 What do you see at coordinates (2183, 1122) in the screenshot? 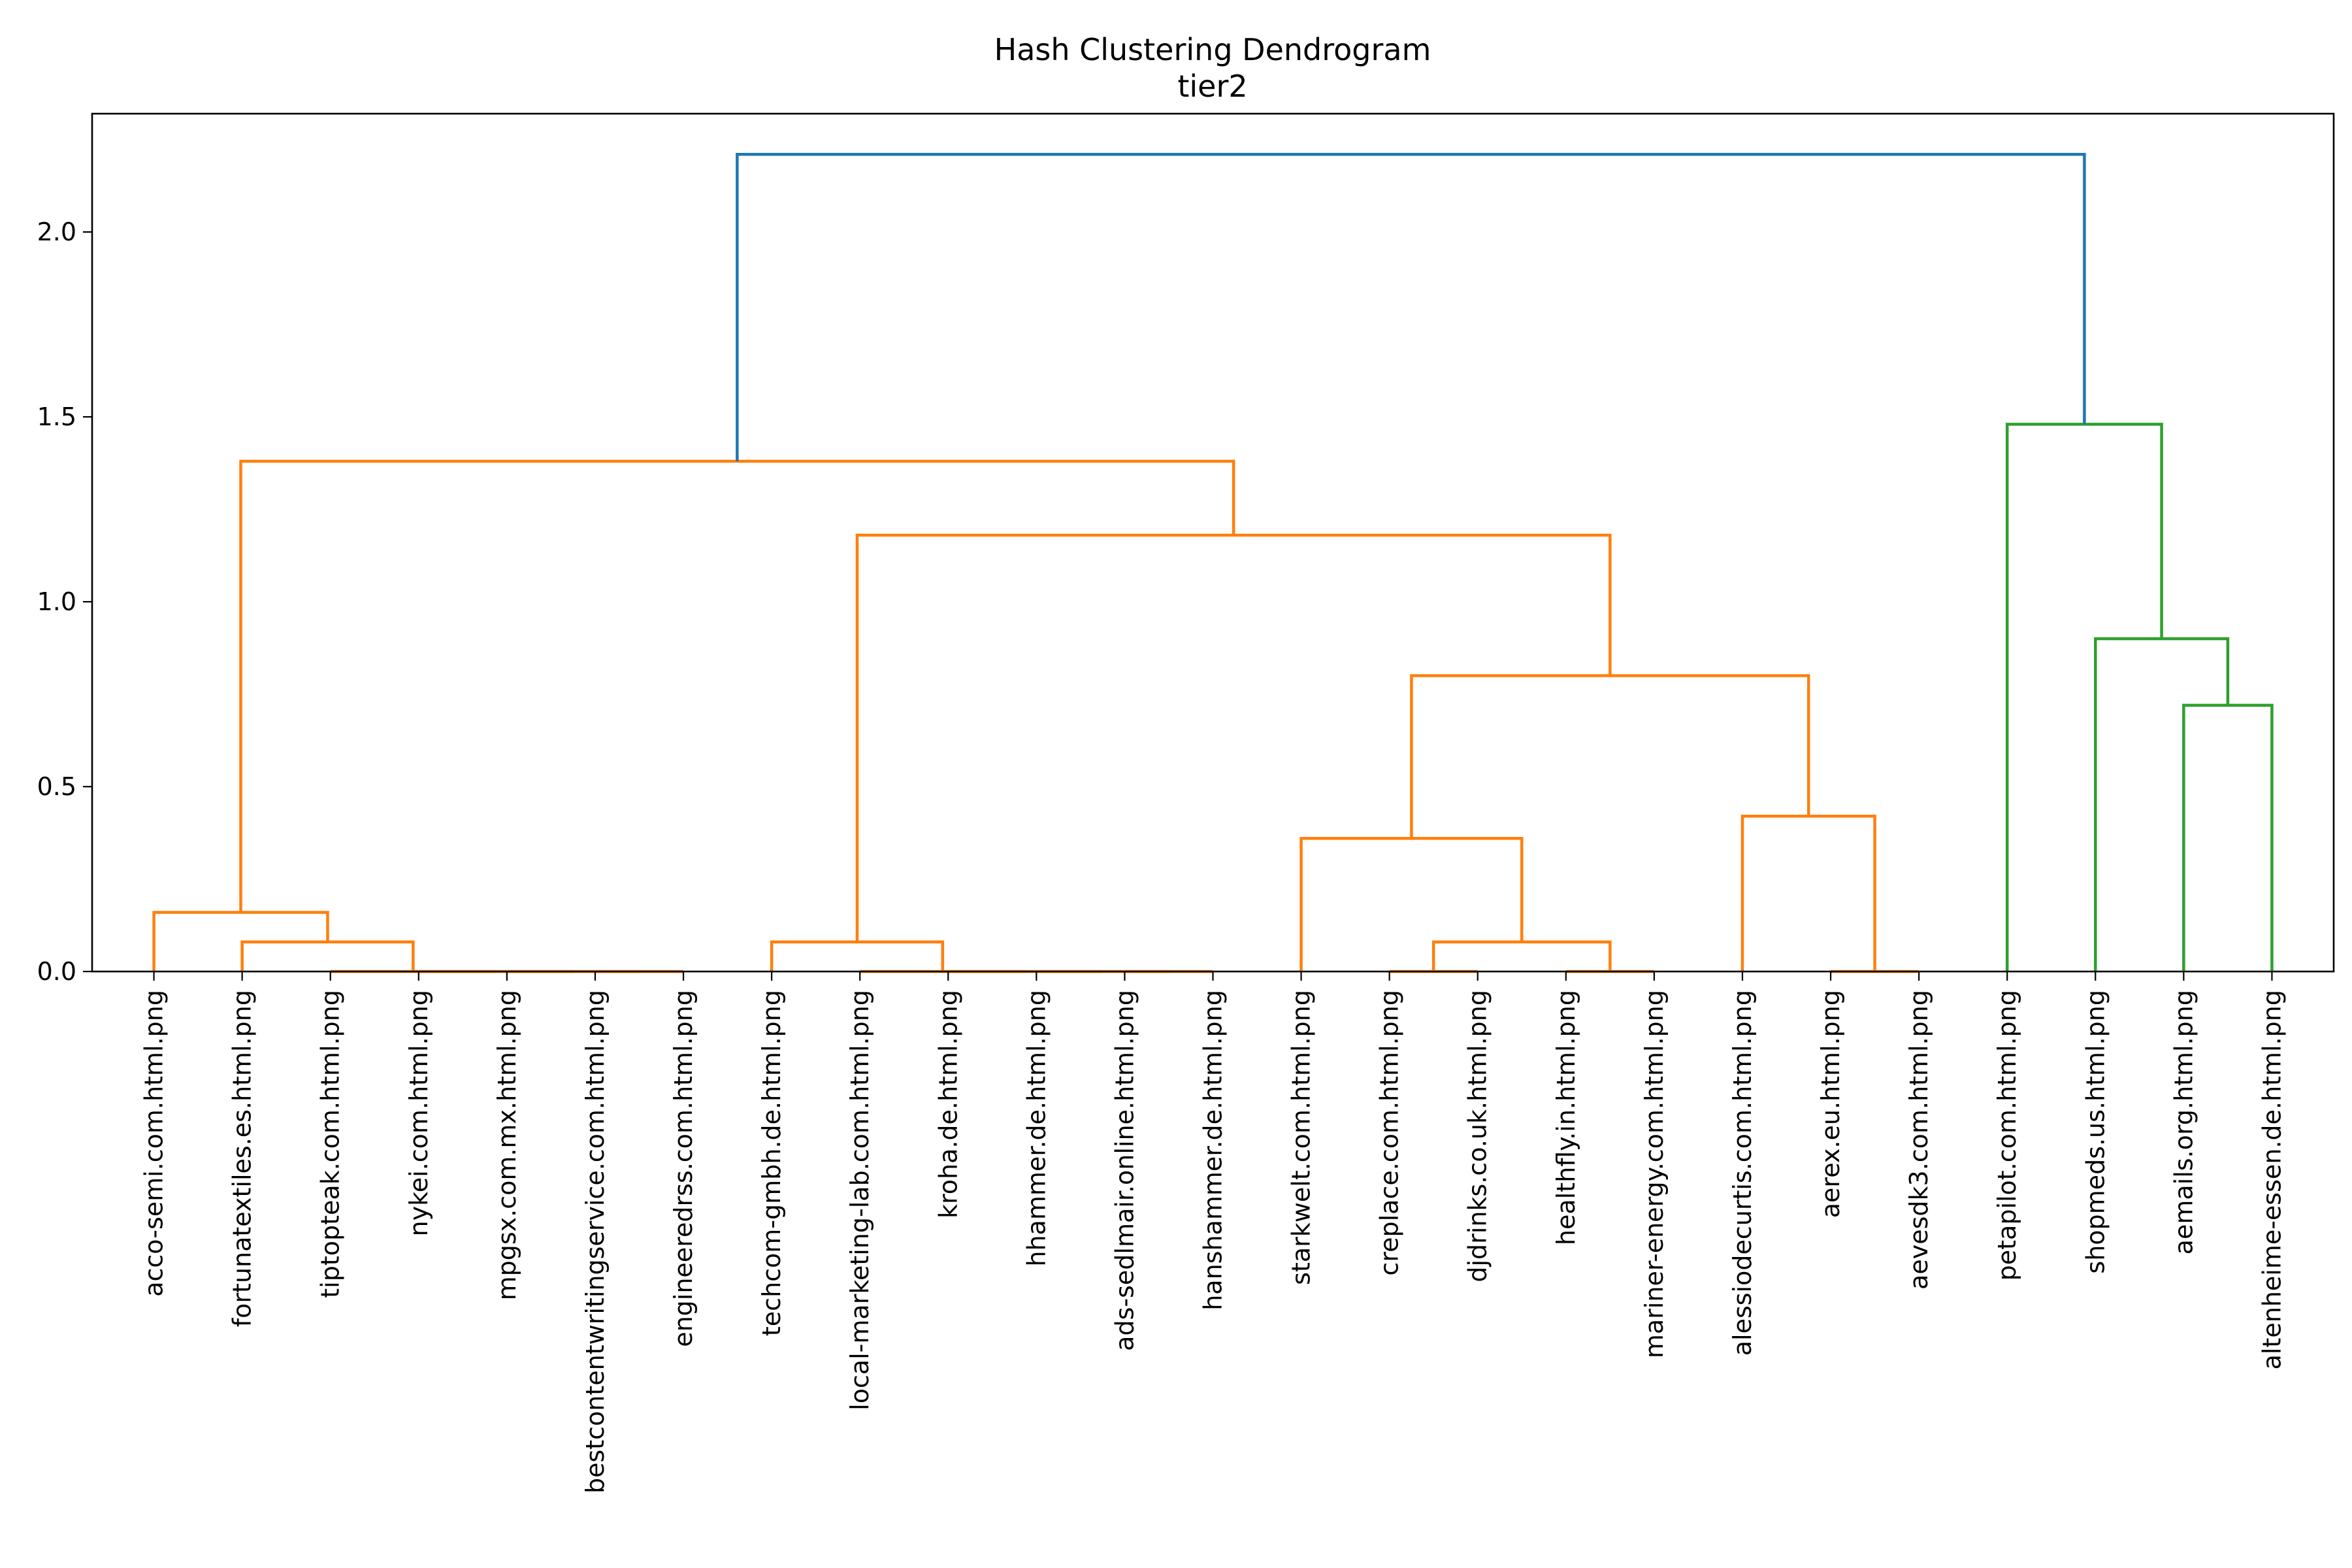
I see `leaf-label: aemails.org.html.png` at bounding box center [2183, 1122].